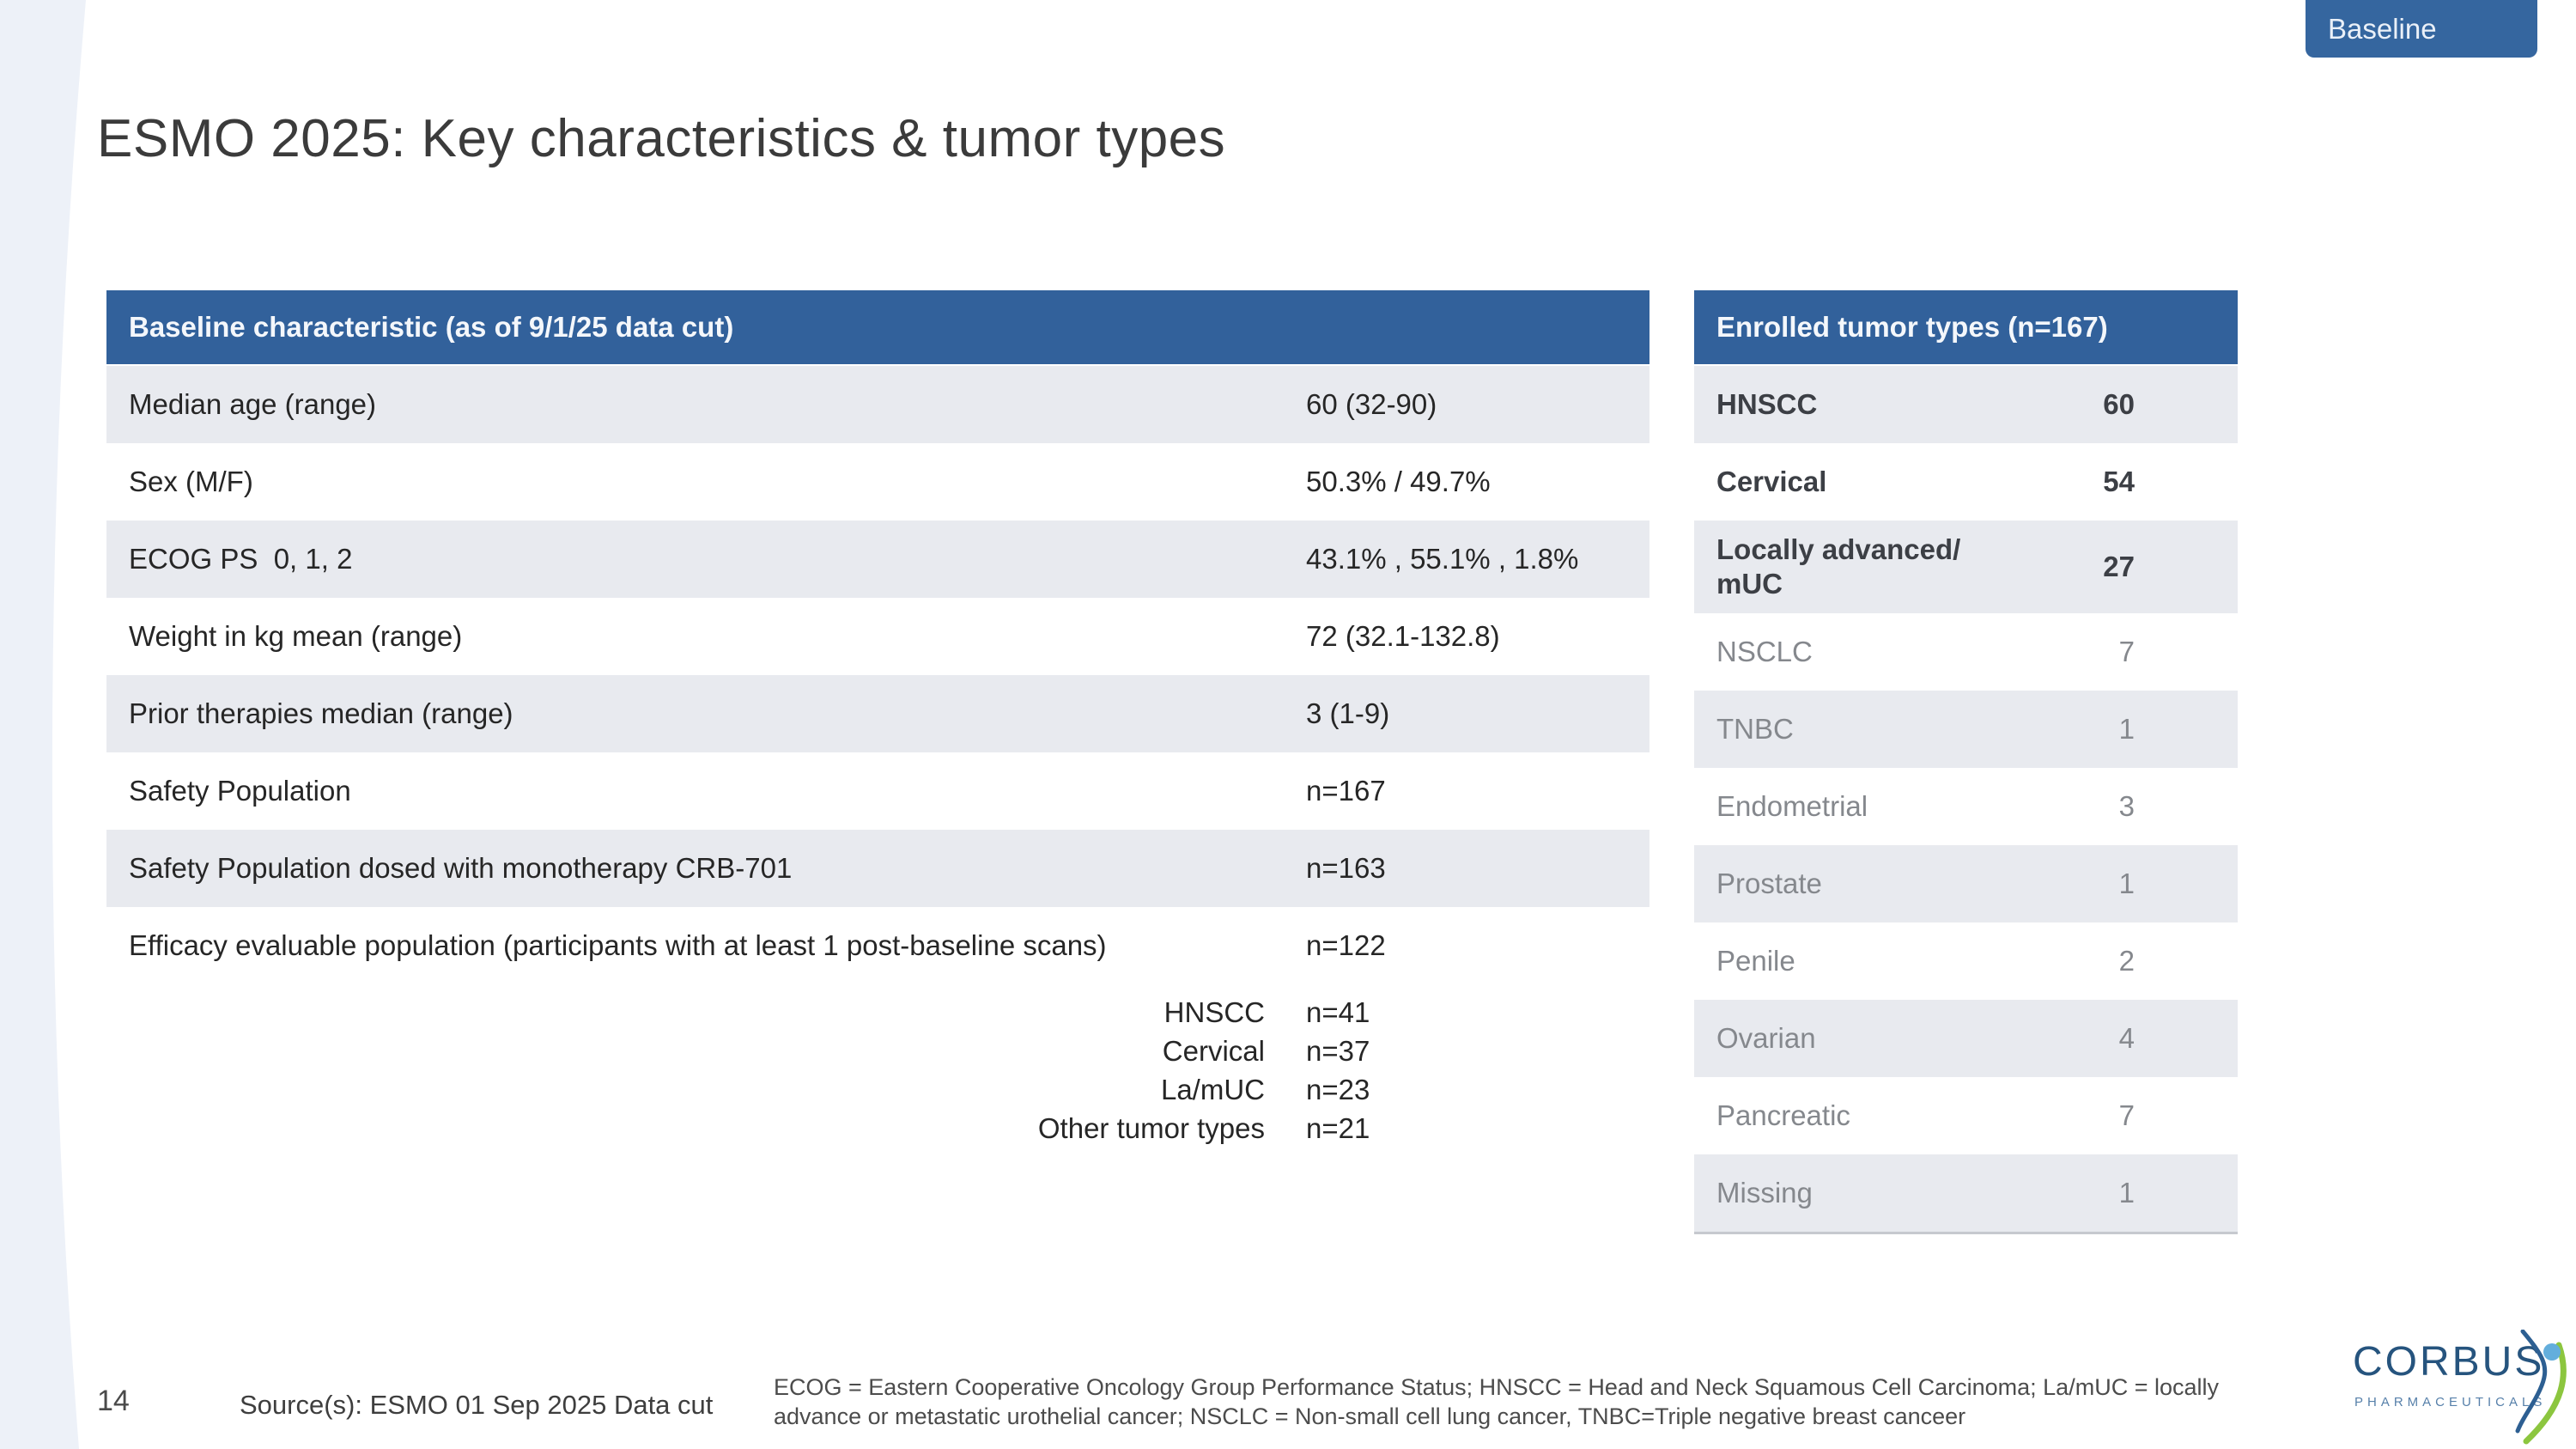 The width and height of the screenshot is (2576, 1449). I want to click on row-value: n=122, so click(1346, 945).